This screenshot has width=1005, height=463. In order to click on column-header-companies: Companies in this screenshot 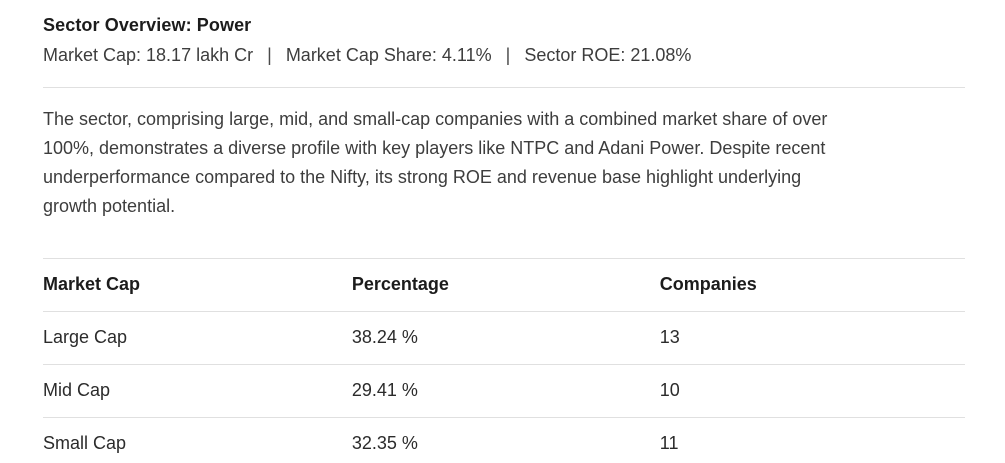, I will do `click(812, 285)`.